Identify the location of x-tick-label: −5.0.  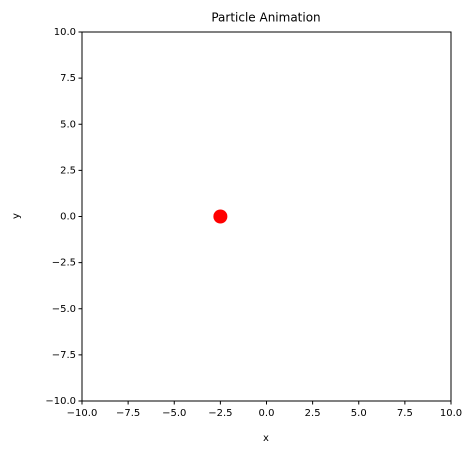
(174, 413).